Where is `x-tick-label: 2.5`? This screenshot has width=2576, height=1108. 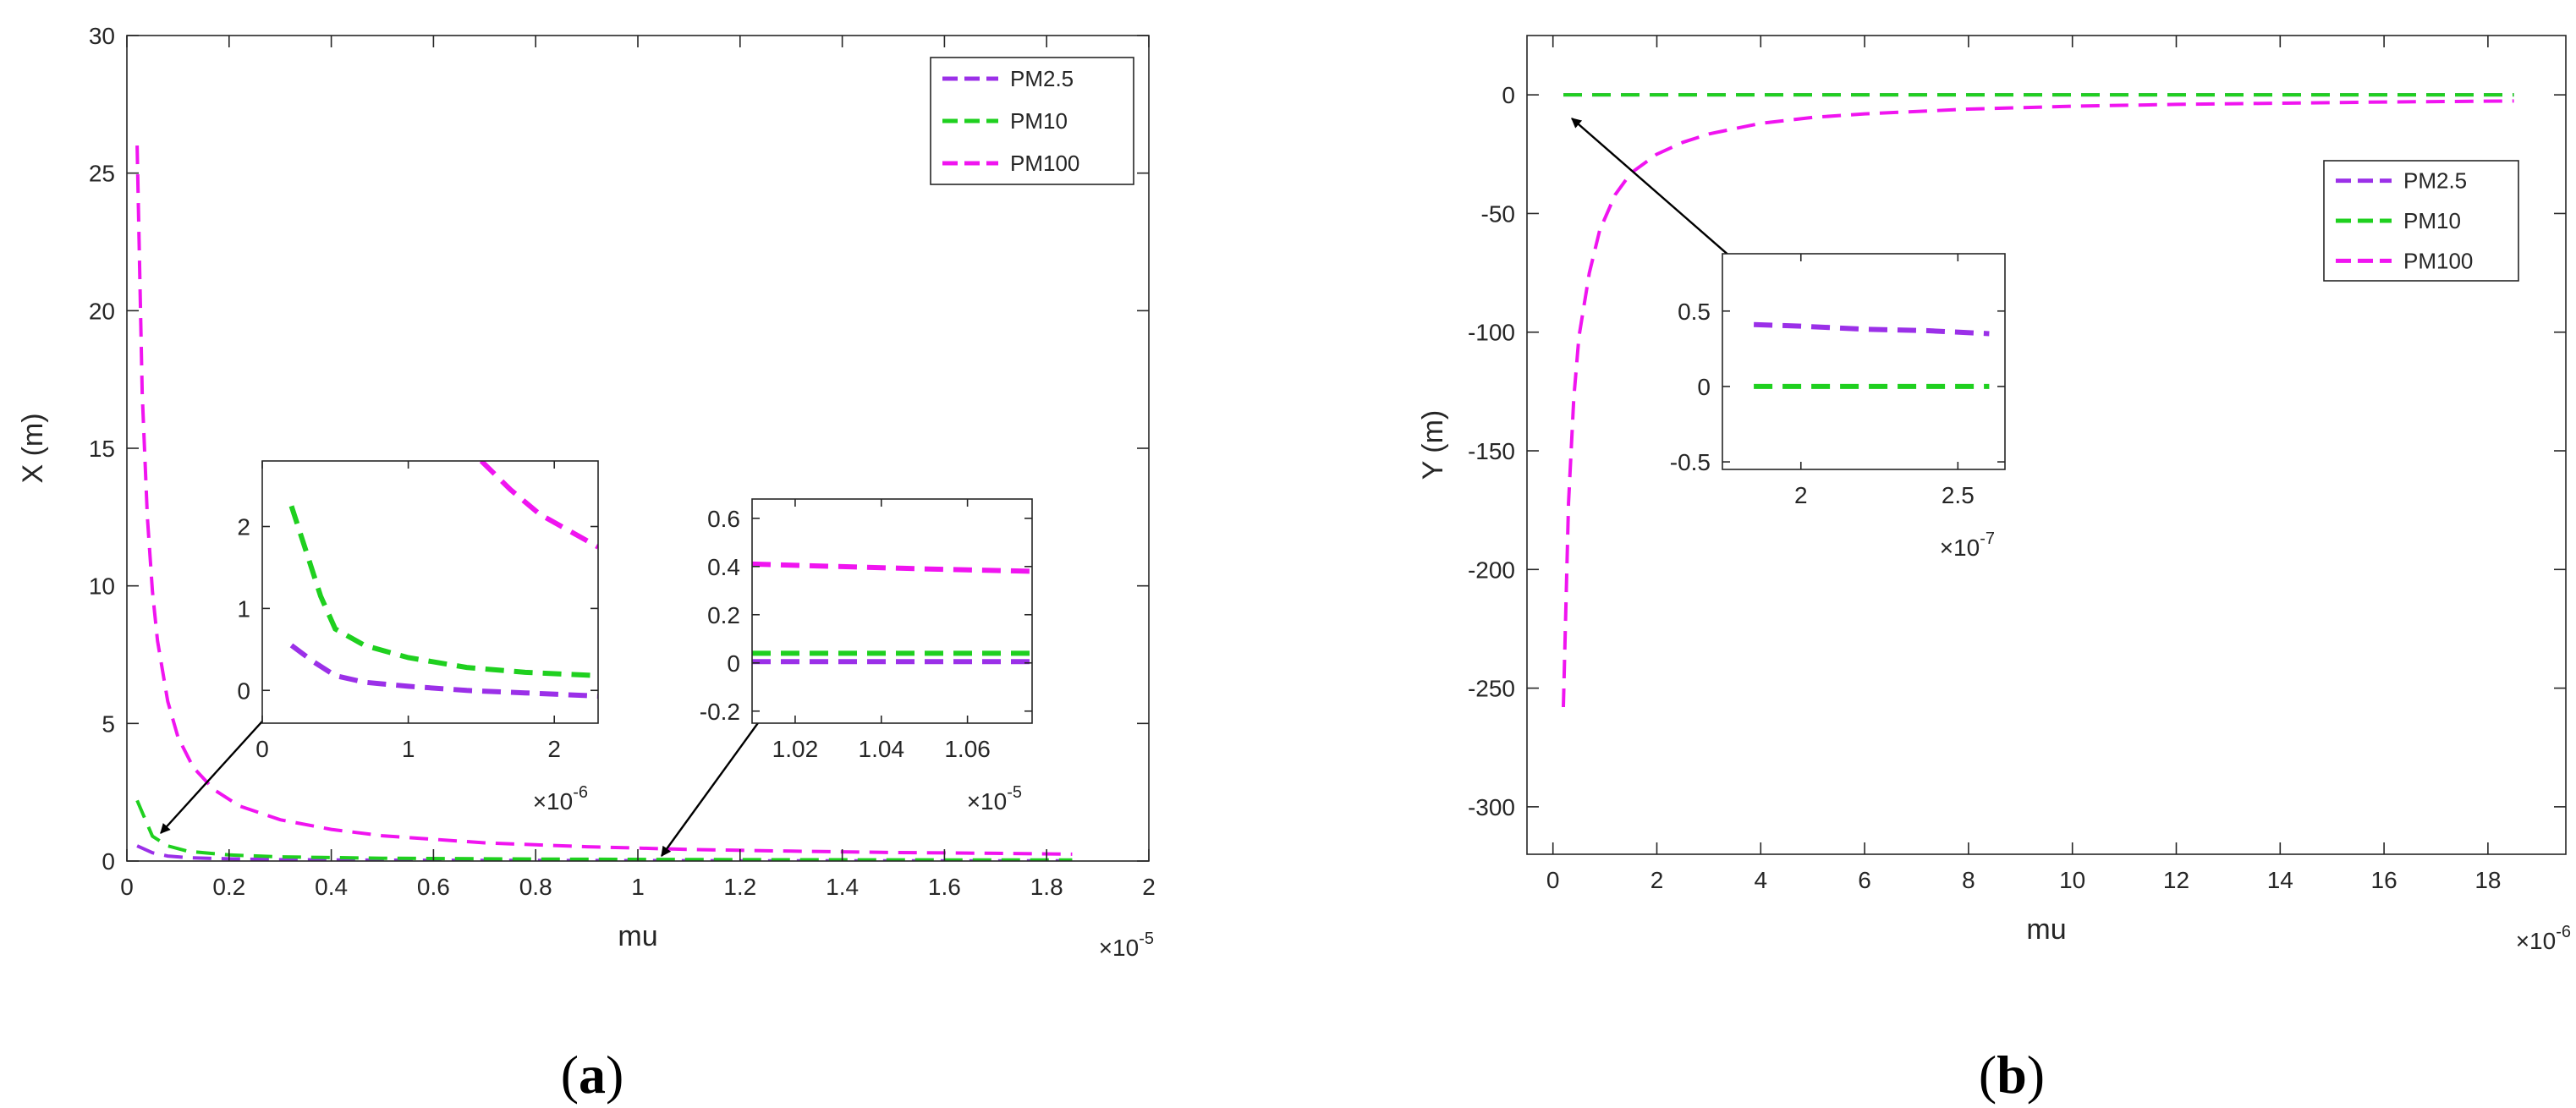
x-tick-label: 2.5 is located at coordinates (1959, 495).